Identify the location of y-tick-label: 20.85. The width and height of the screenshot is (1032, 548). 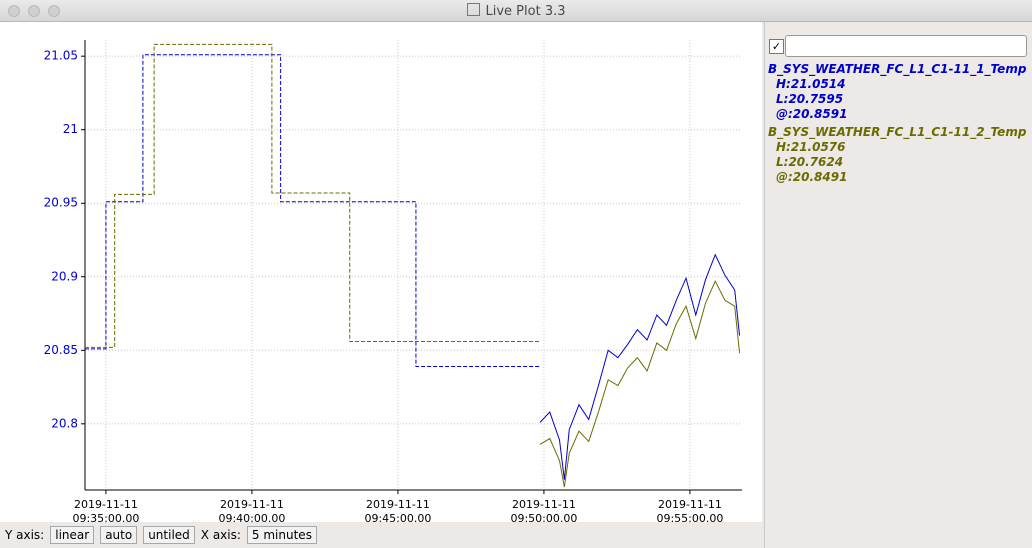
(61, 350).